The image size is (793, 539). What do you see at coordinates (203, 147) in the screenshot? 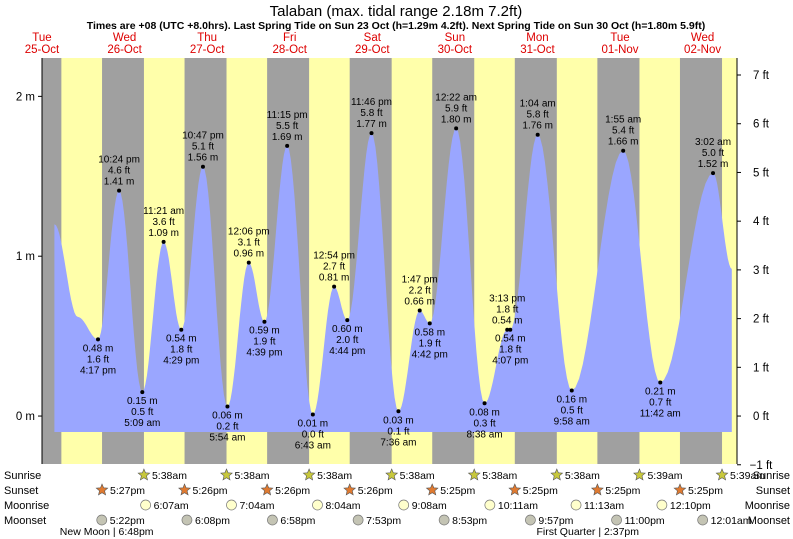
I see `tide-extreme-label: 5.1 ft` at bounding box center [203, 147].